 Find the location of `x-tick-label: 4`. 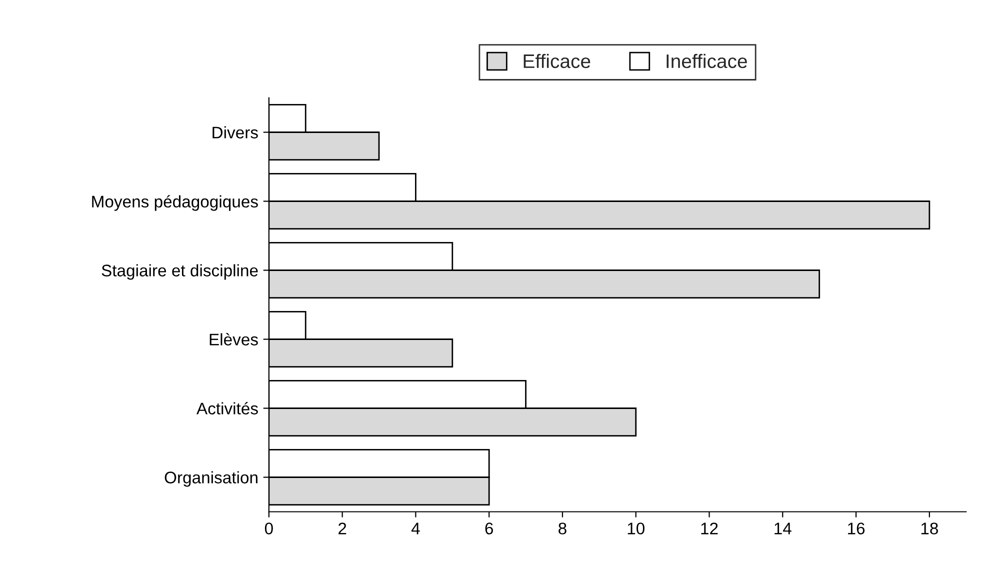

x-tick-label: 4 is located at coordinates (415, 528).